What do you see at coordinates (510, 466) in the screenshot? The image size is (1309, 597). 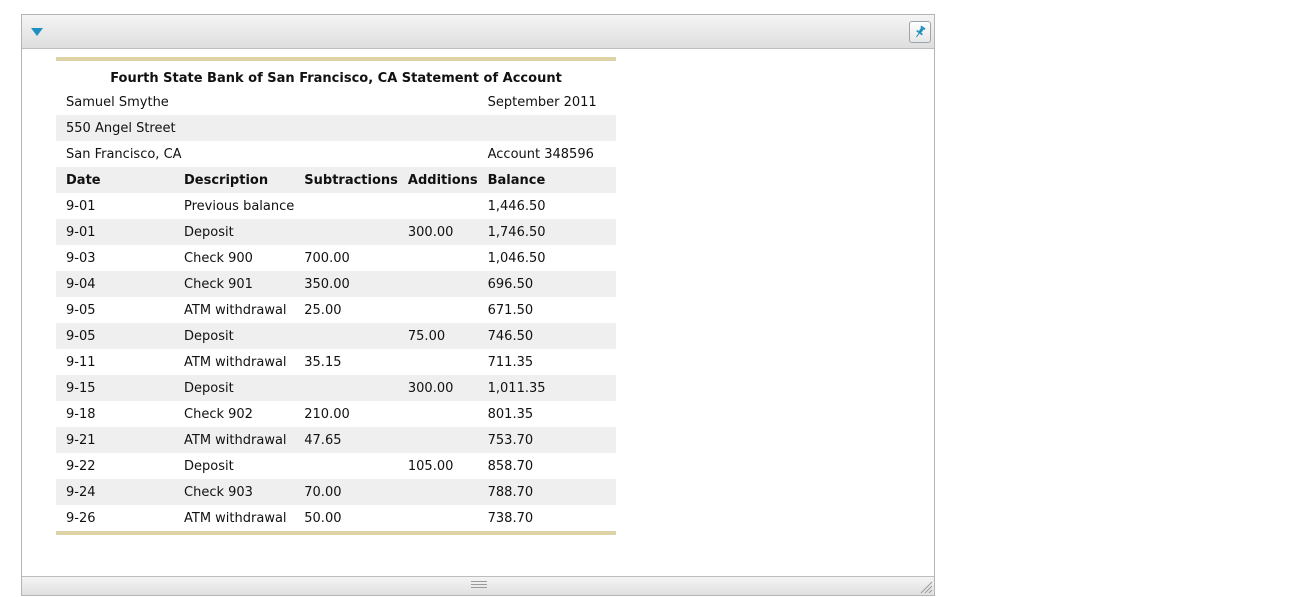 I see `cell-balance: 858.70` at bounding box center [510, 466].